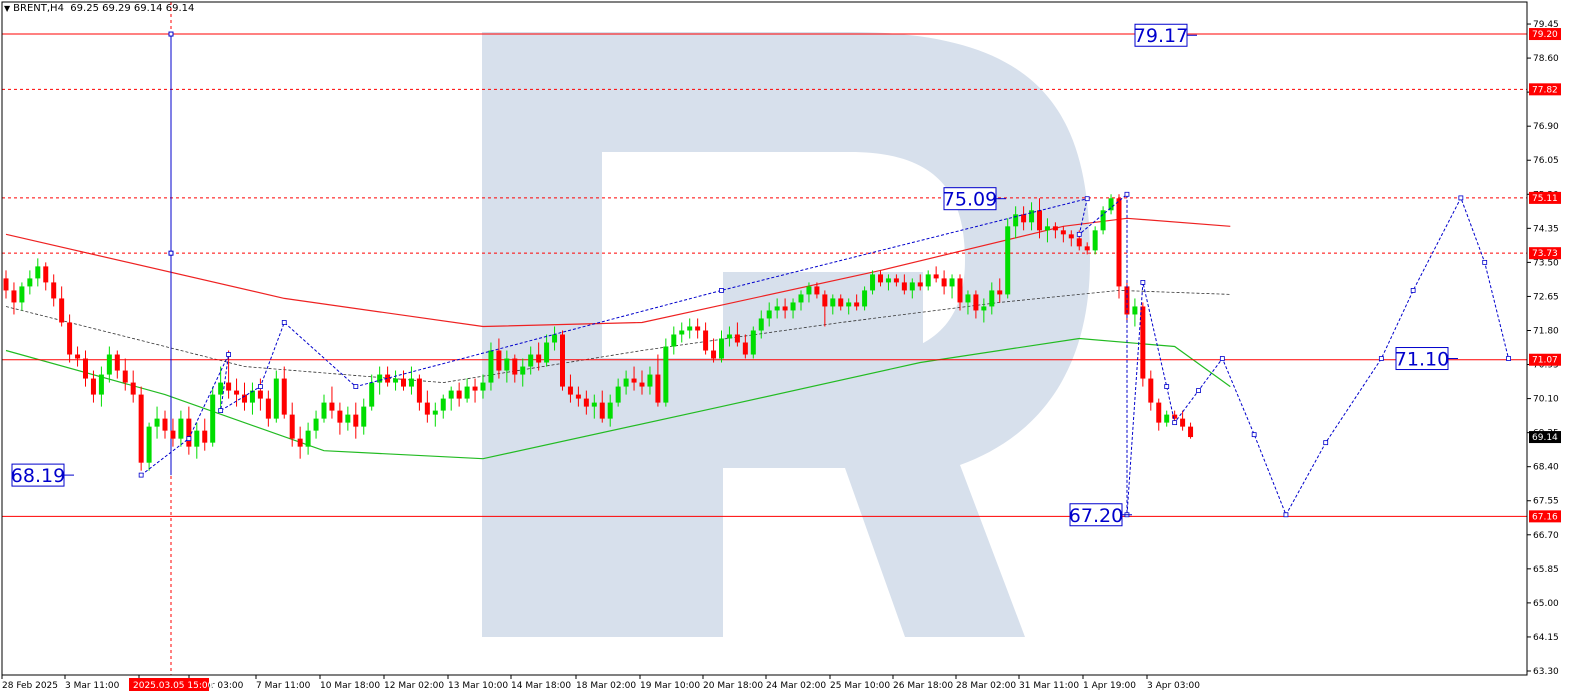 Image resolution: width=1578 pixels, height=698 pixels. I want to click on x-tick-label: 31 Mar 11:00, so click(1049, 686).